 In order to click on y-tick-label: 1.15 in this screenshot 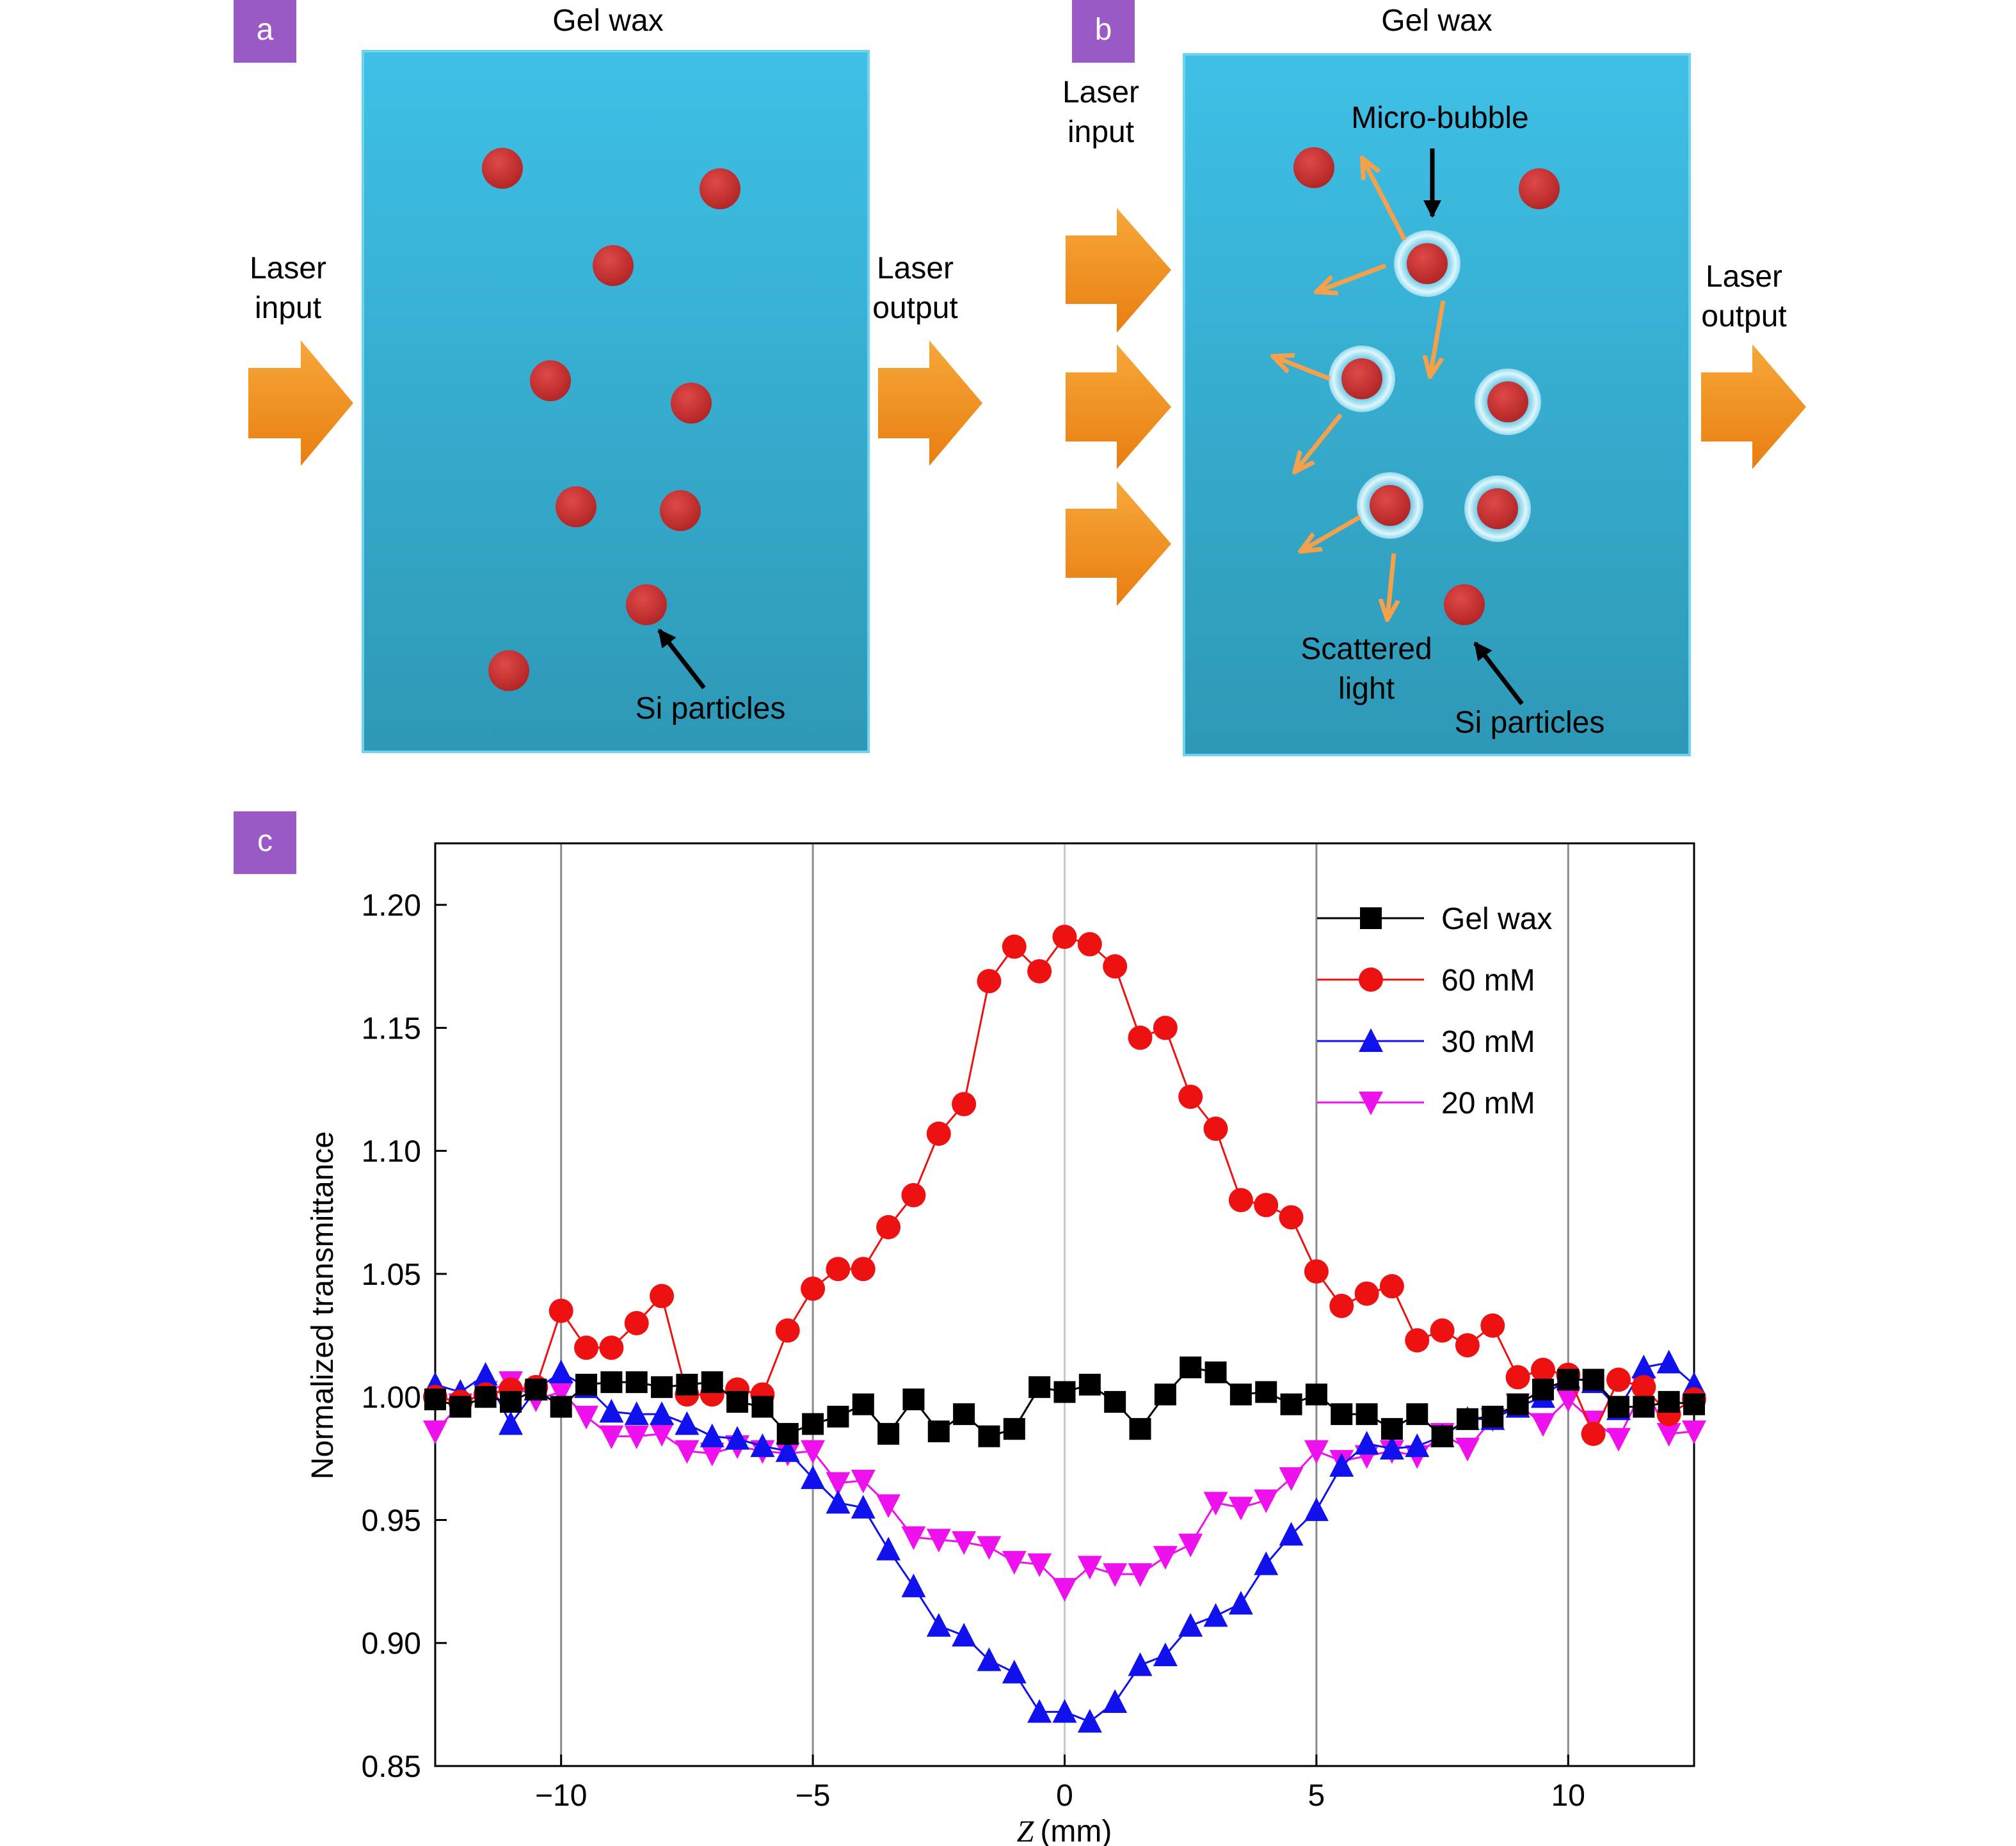, I will do `click(391, 1029)`.